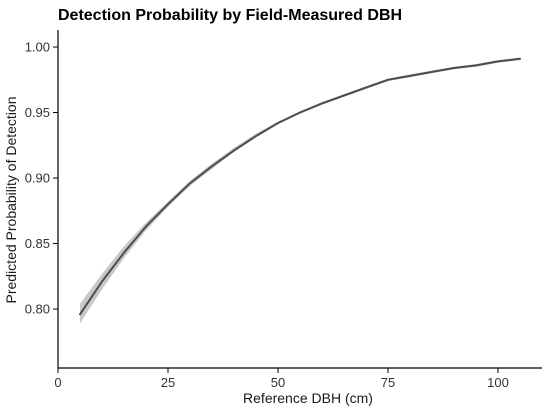  What do you see at coordinates (168, 382) in the screenshot?
I see `x-tick-label: 25` at bounding box center [168, 382].